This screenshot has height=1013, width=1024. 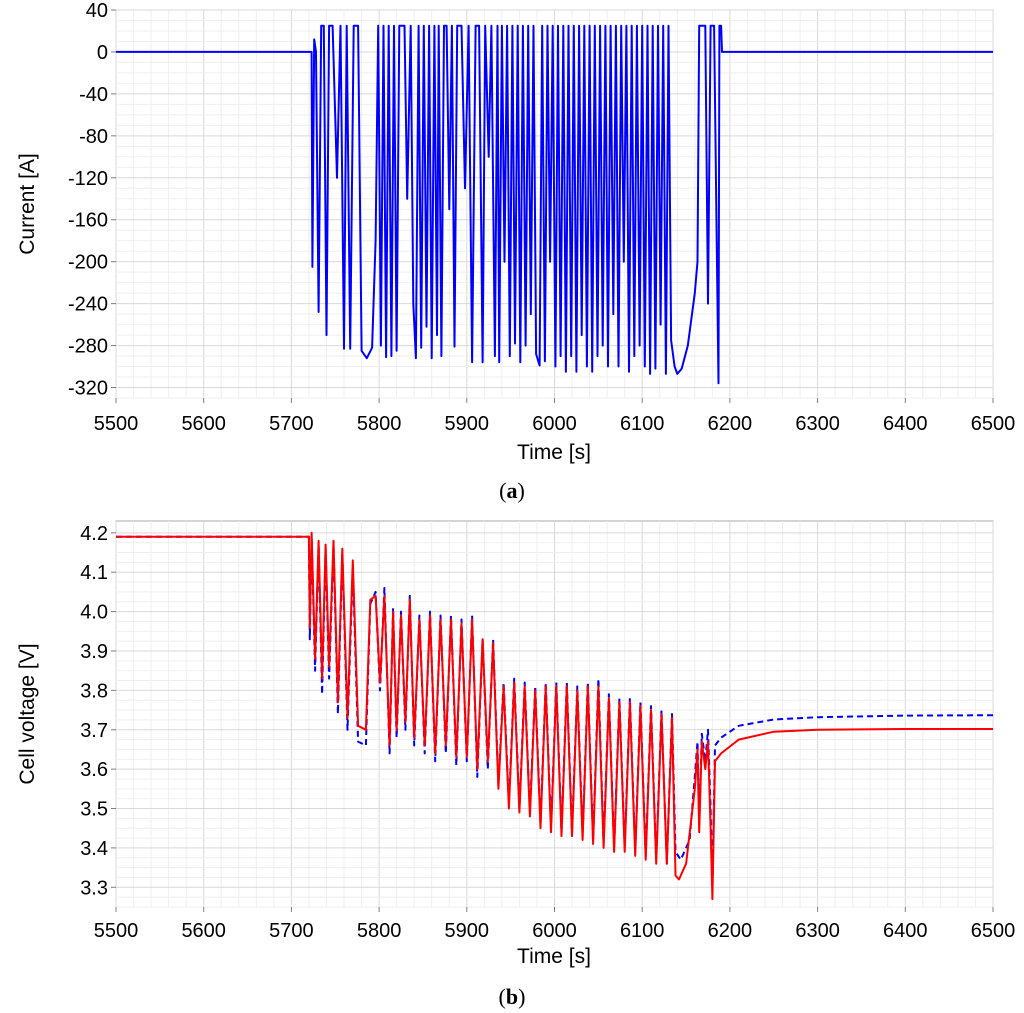 What do you see at coordinates (93, 137) in the screenshot?
I see `y-tick-label: -80` at bounding box center [93, 137].